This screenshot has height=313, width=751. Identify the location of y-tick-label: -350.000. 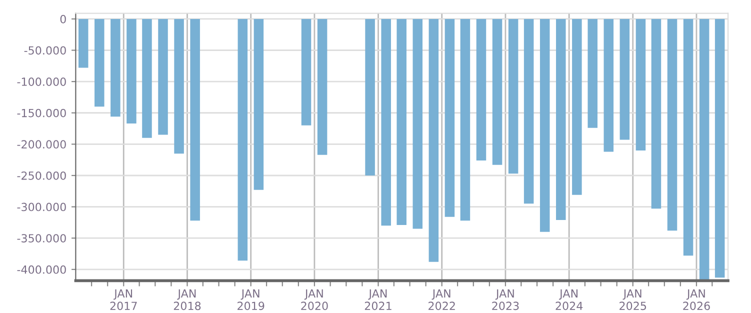
(41, 238).